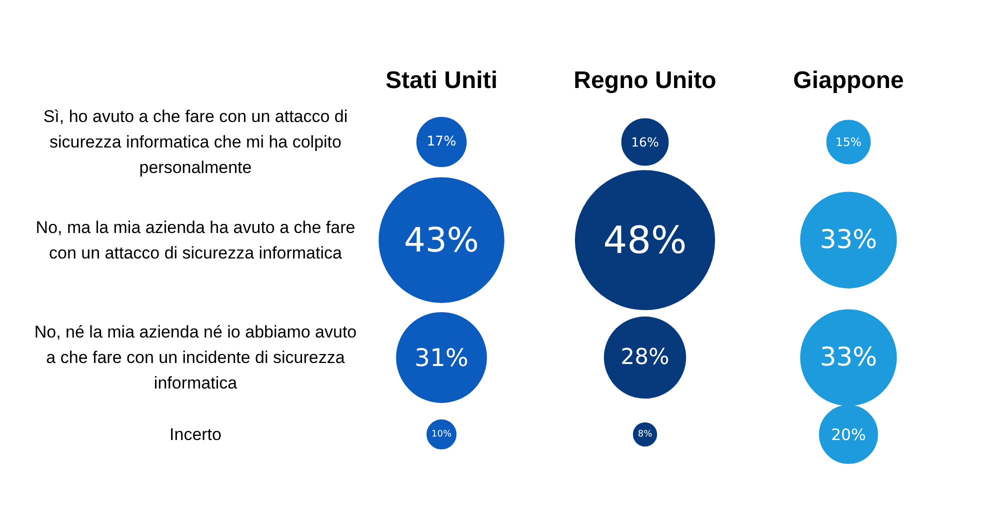  Describe the element at coordinates (442, 434) in the screenshot. I see `data-label: 10%` at that location.